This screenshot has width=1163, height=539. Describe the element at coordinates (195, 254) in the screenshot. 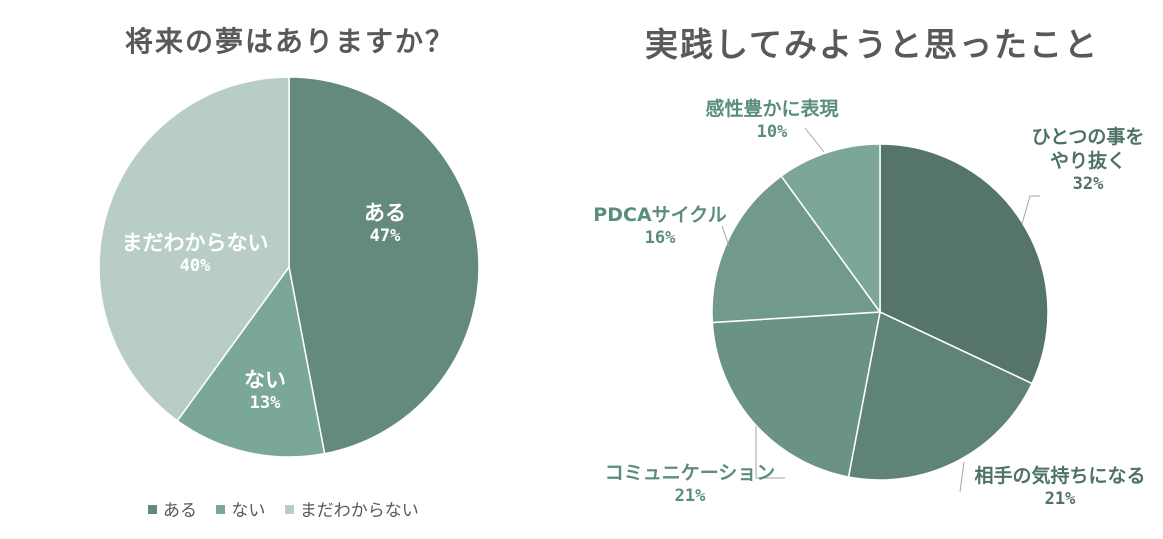

I see `chart1-label-mada: まだわからない 40%` at that location.